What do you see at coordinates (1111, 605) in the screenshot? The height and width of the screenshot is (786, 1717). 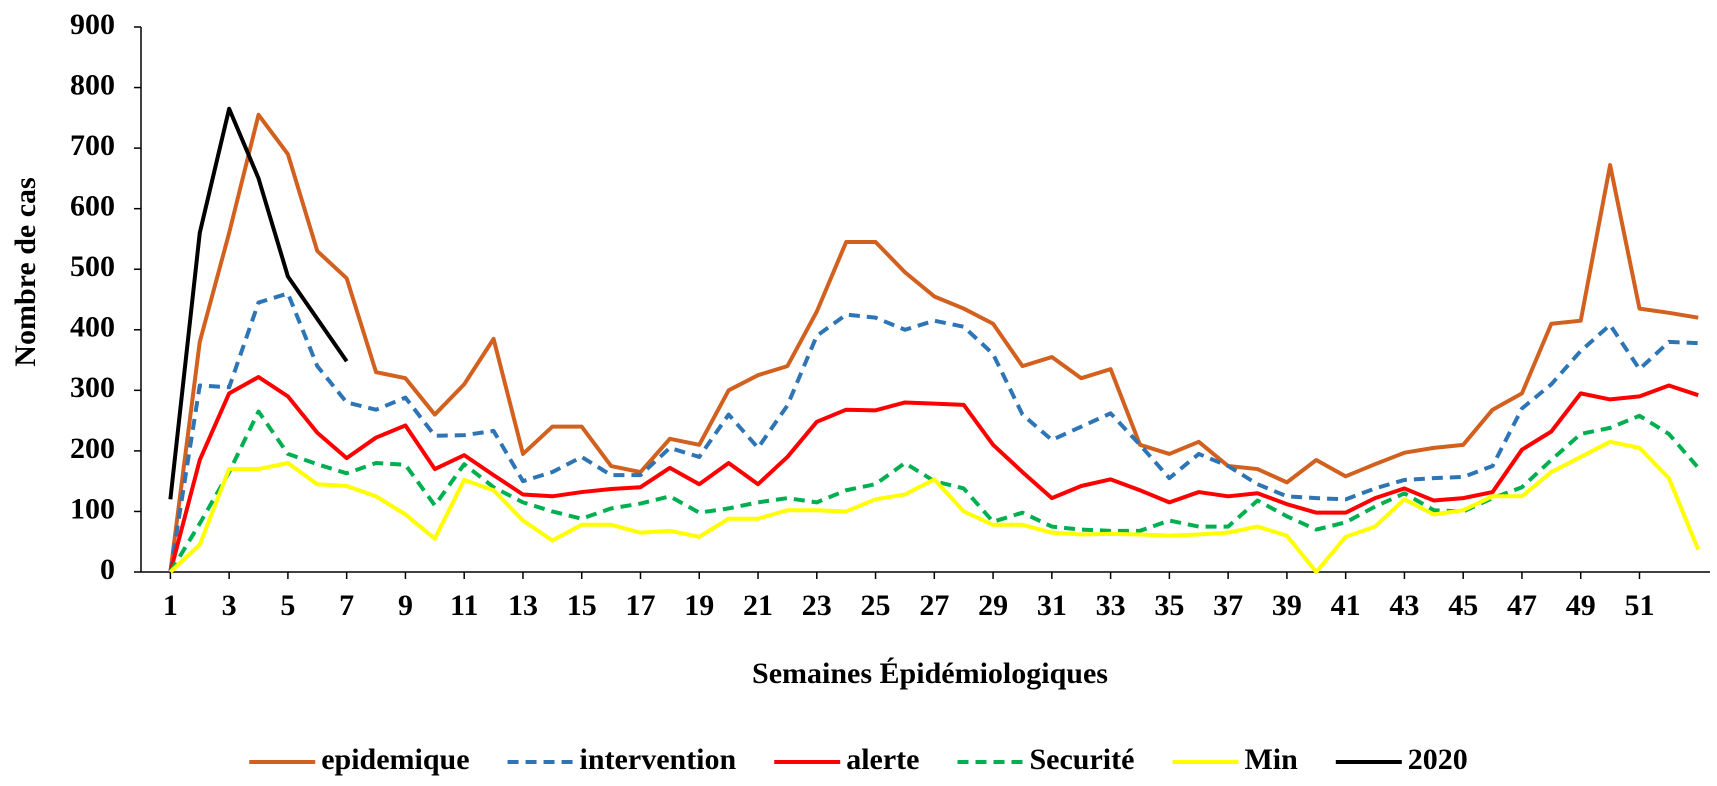 I see `x-tick-label: 33` at bounding box center [1111, 605].